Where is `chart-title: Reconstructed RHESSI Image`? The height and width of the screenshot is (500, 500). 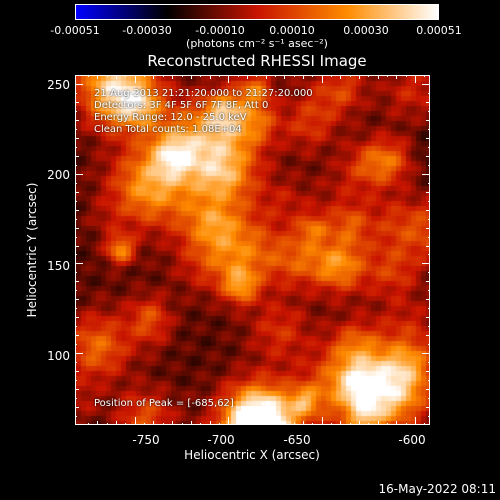 chart-title: Reconstructed RHESSI Image is located at coordinates (257, 61).